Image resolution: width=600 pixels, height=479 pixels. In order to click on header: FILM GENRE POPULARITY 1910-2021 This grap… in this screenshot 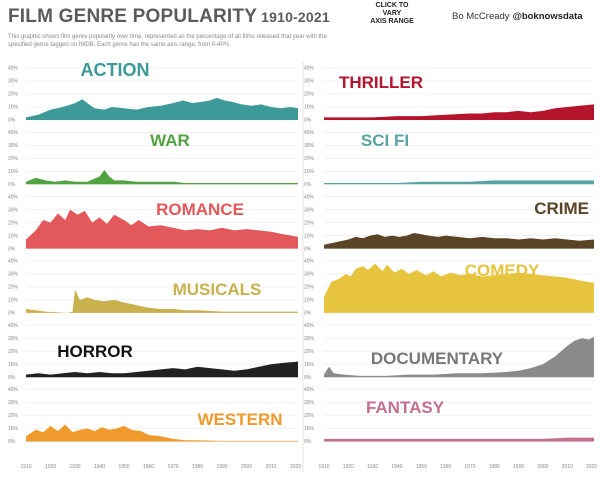, I will do `click(300, 28)`.